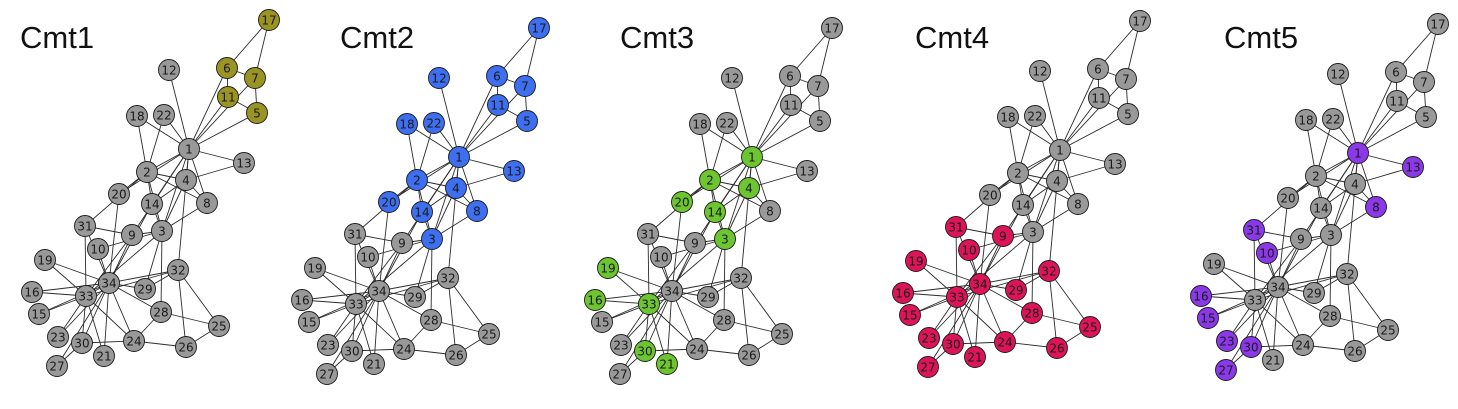  I want to click on node-label: 11, so click(227, 98).